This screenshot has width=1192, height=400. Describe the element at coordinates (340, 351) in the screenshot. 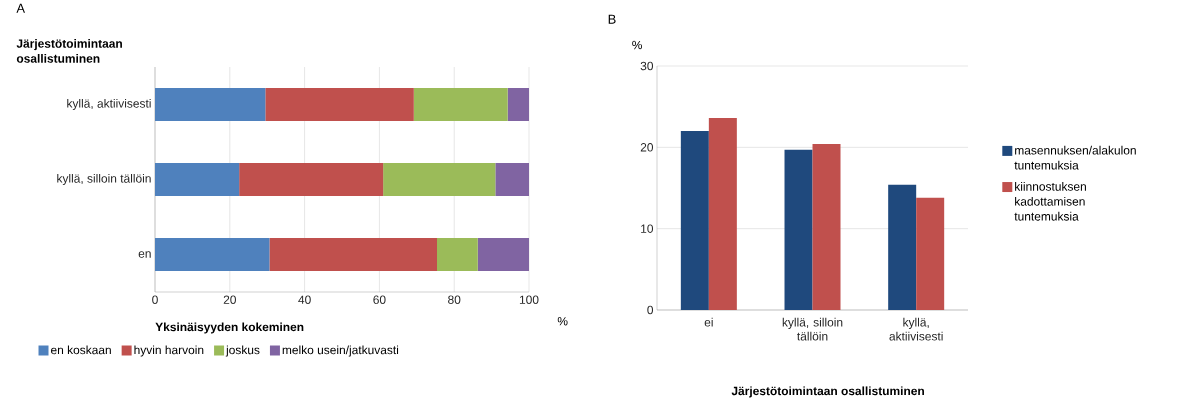

I see `legend-label: melko usein/jatkuvasti` at that location.